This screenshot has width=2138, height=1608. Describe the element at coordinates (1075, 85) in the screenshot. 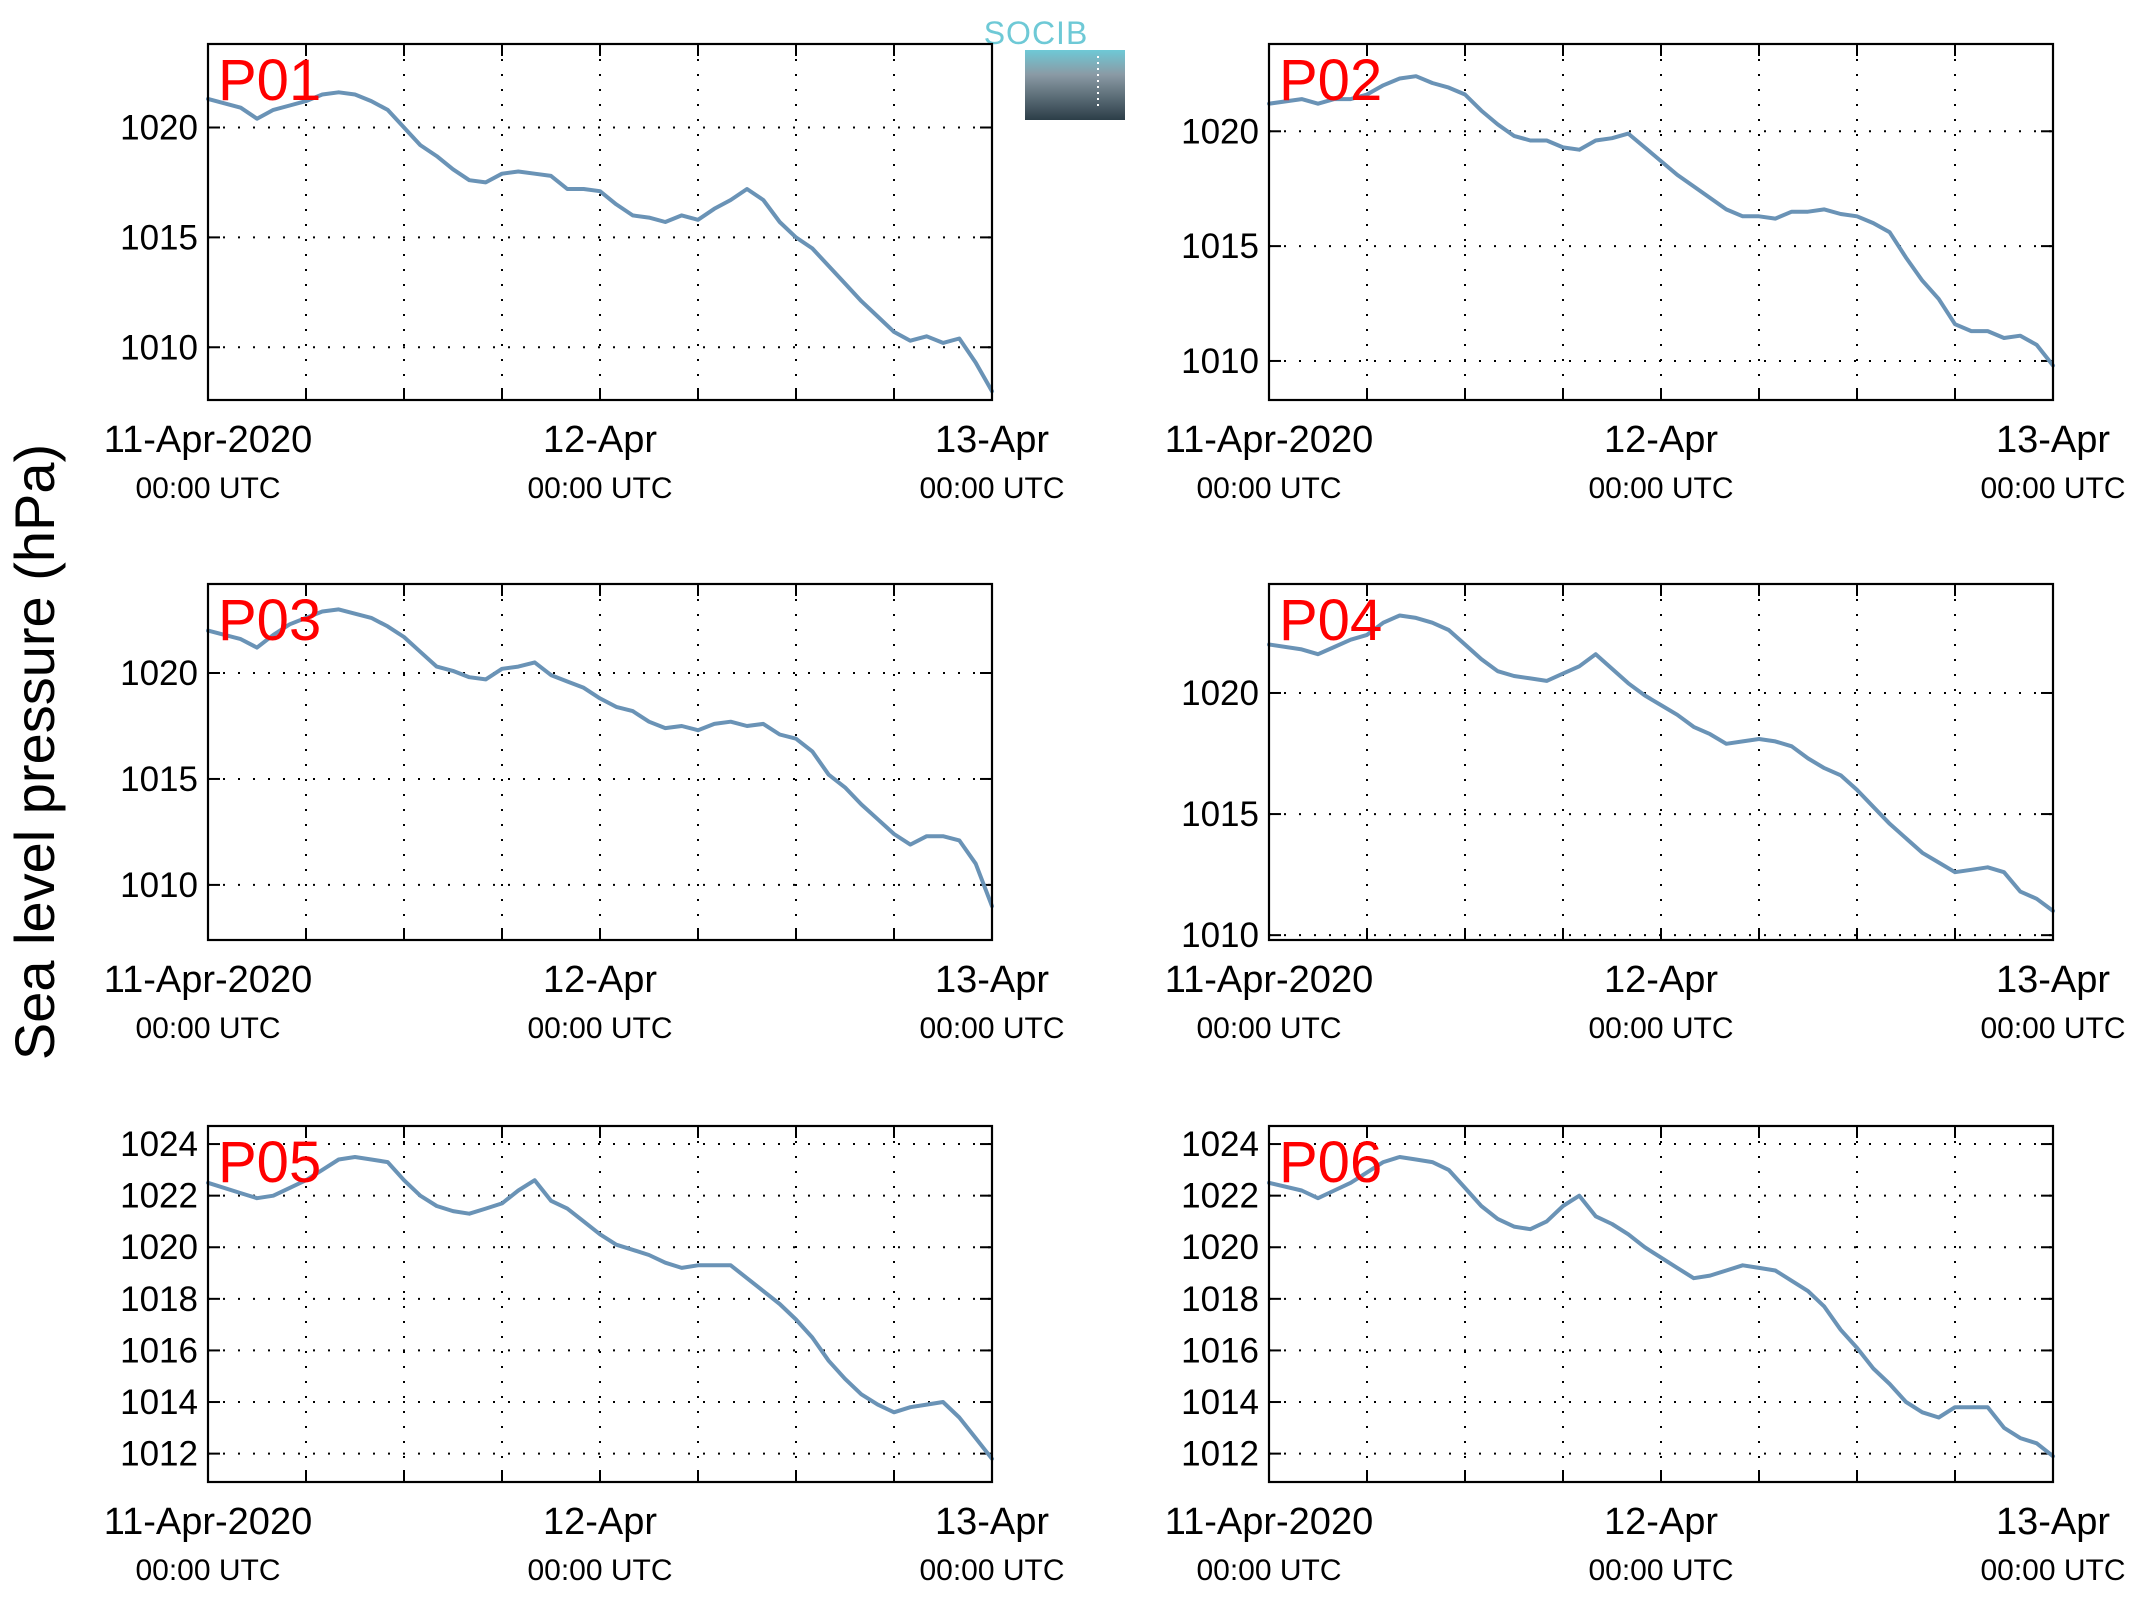

I see `logo-block` at that location.